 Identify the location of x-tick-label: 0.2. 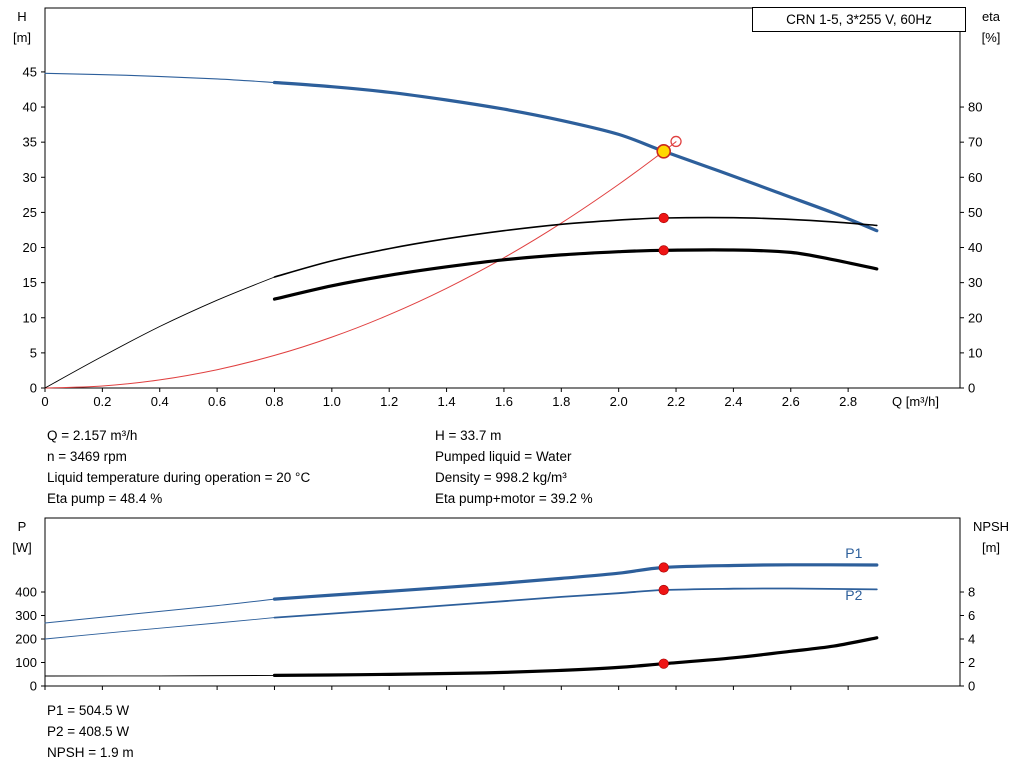
(102, 401).